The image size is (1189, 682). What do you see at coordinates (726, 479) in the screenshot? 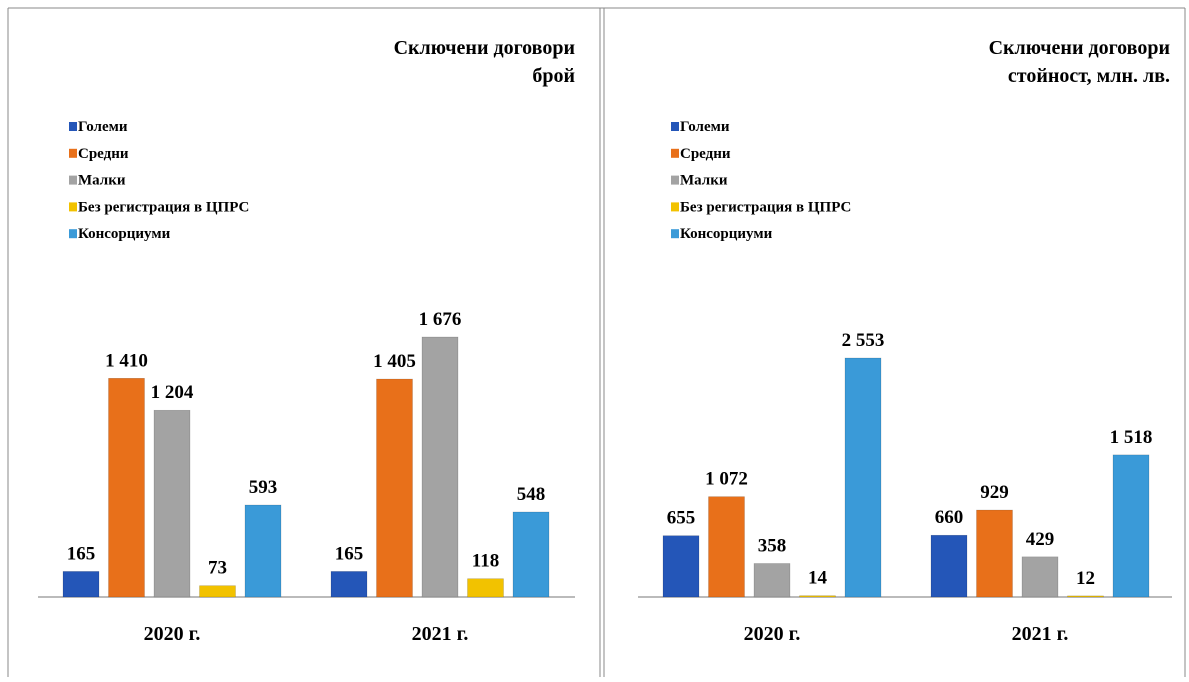
I see `data-label: 1 072` at bounding box center [726, 479].